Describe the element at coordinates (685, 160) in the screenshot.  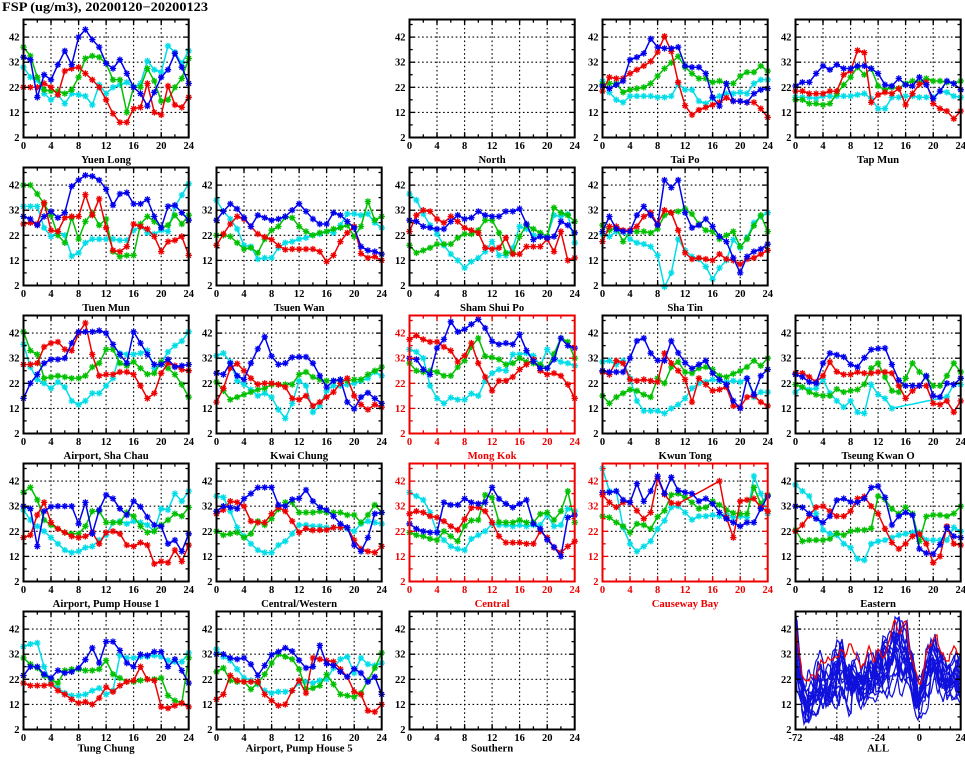
I see `svg-text: Tai Po` at that location.